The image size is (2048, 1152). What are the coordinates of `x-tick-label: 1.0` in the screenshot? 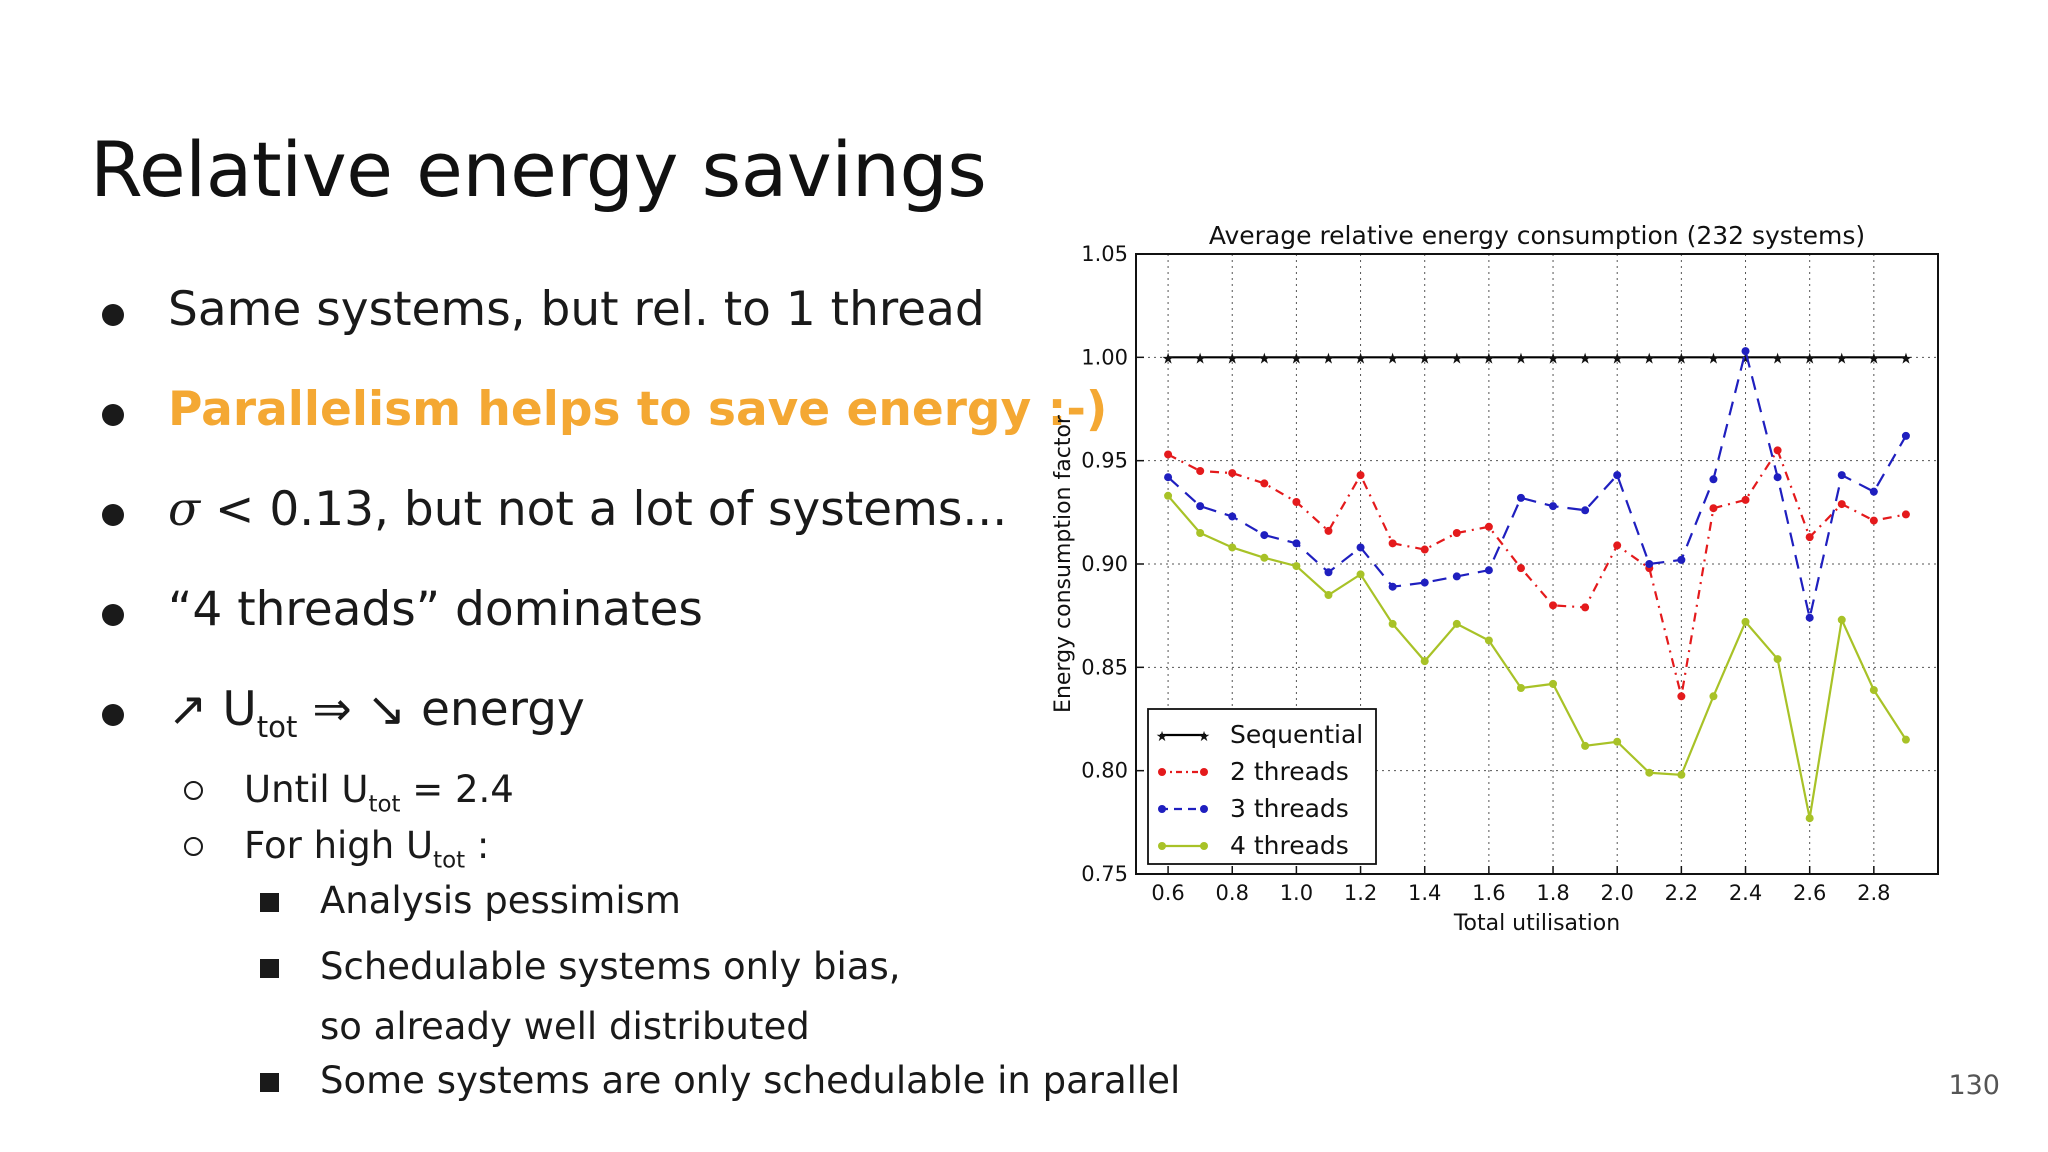 It's located at (1296, 893).